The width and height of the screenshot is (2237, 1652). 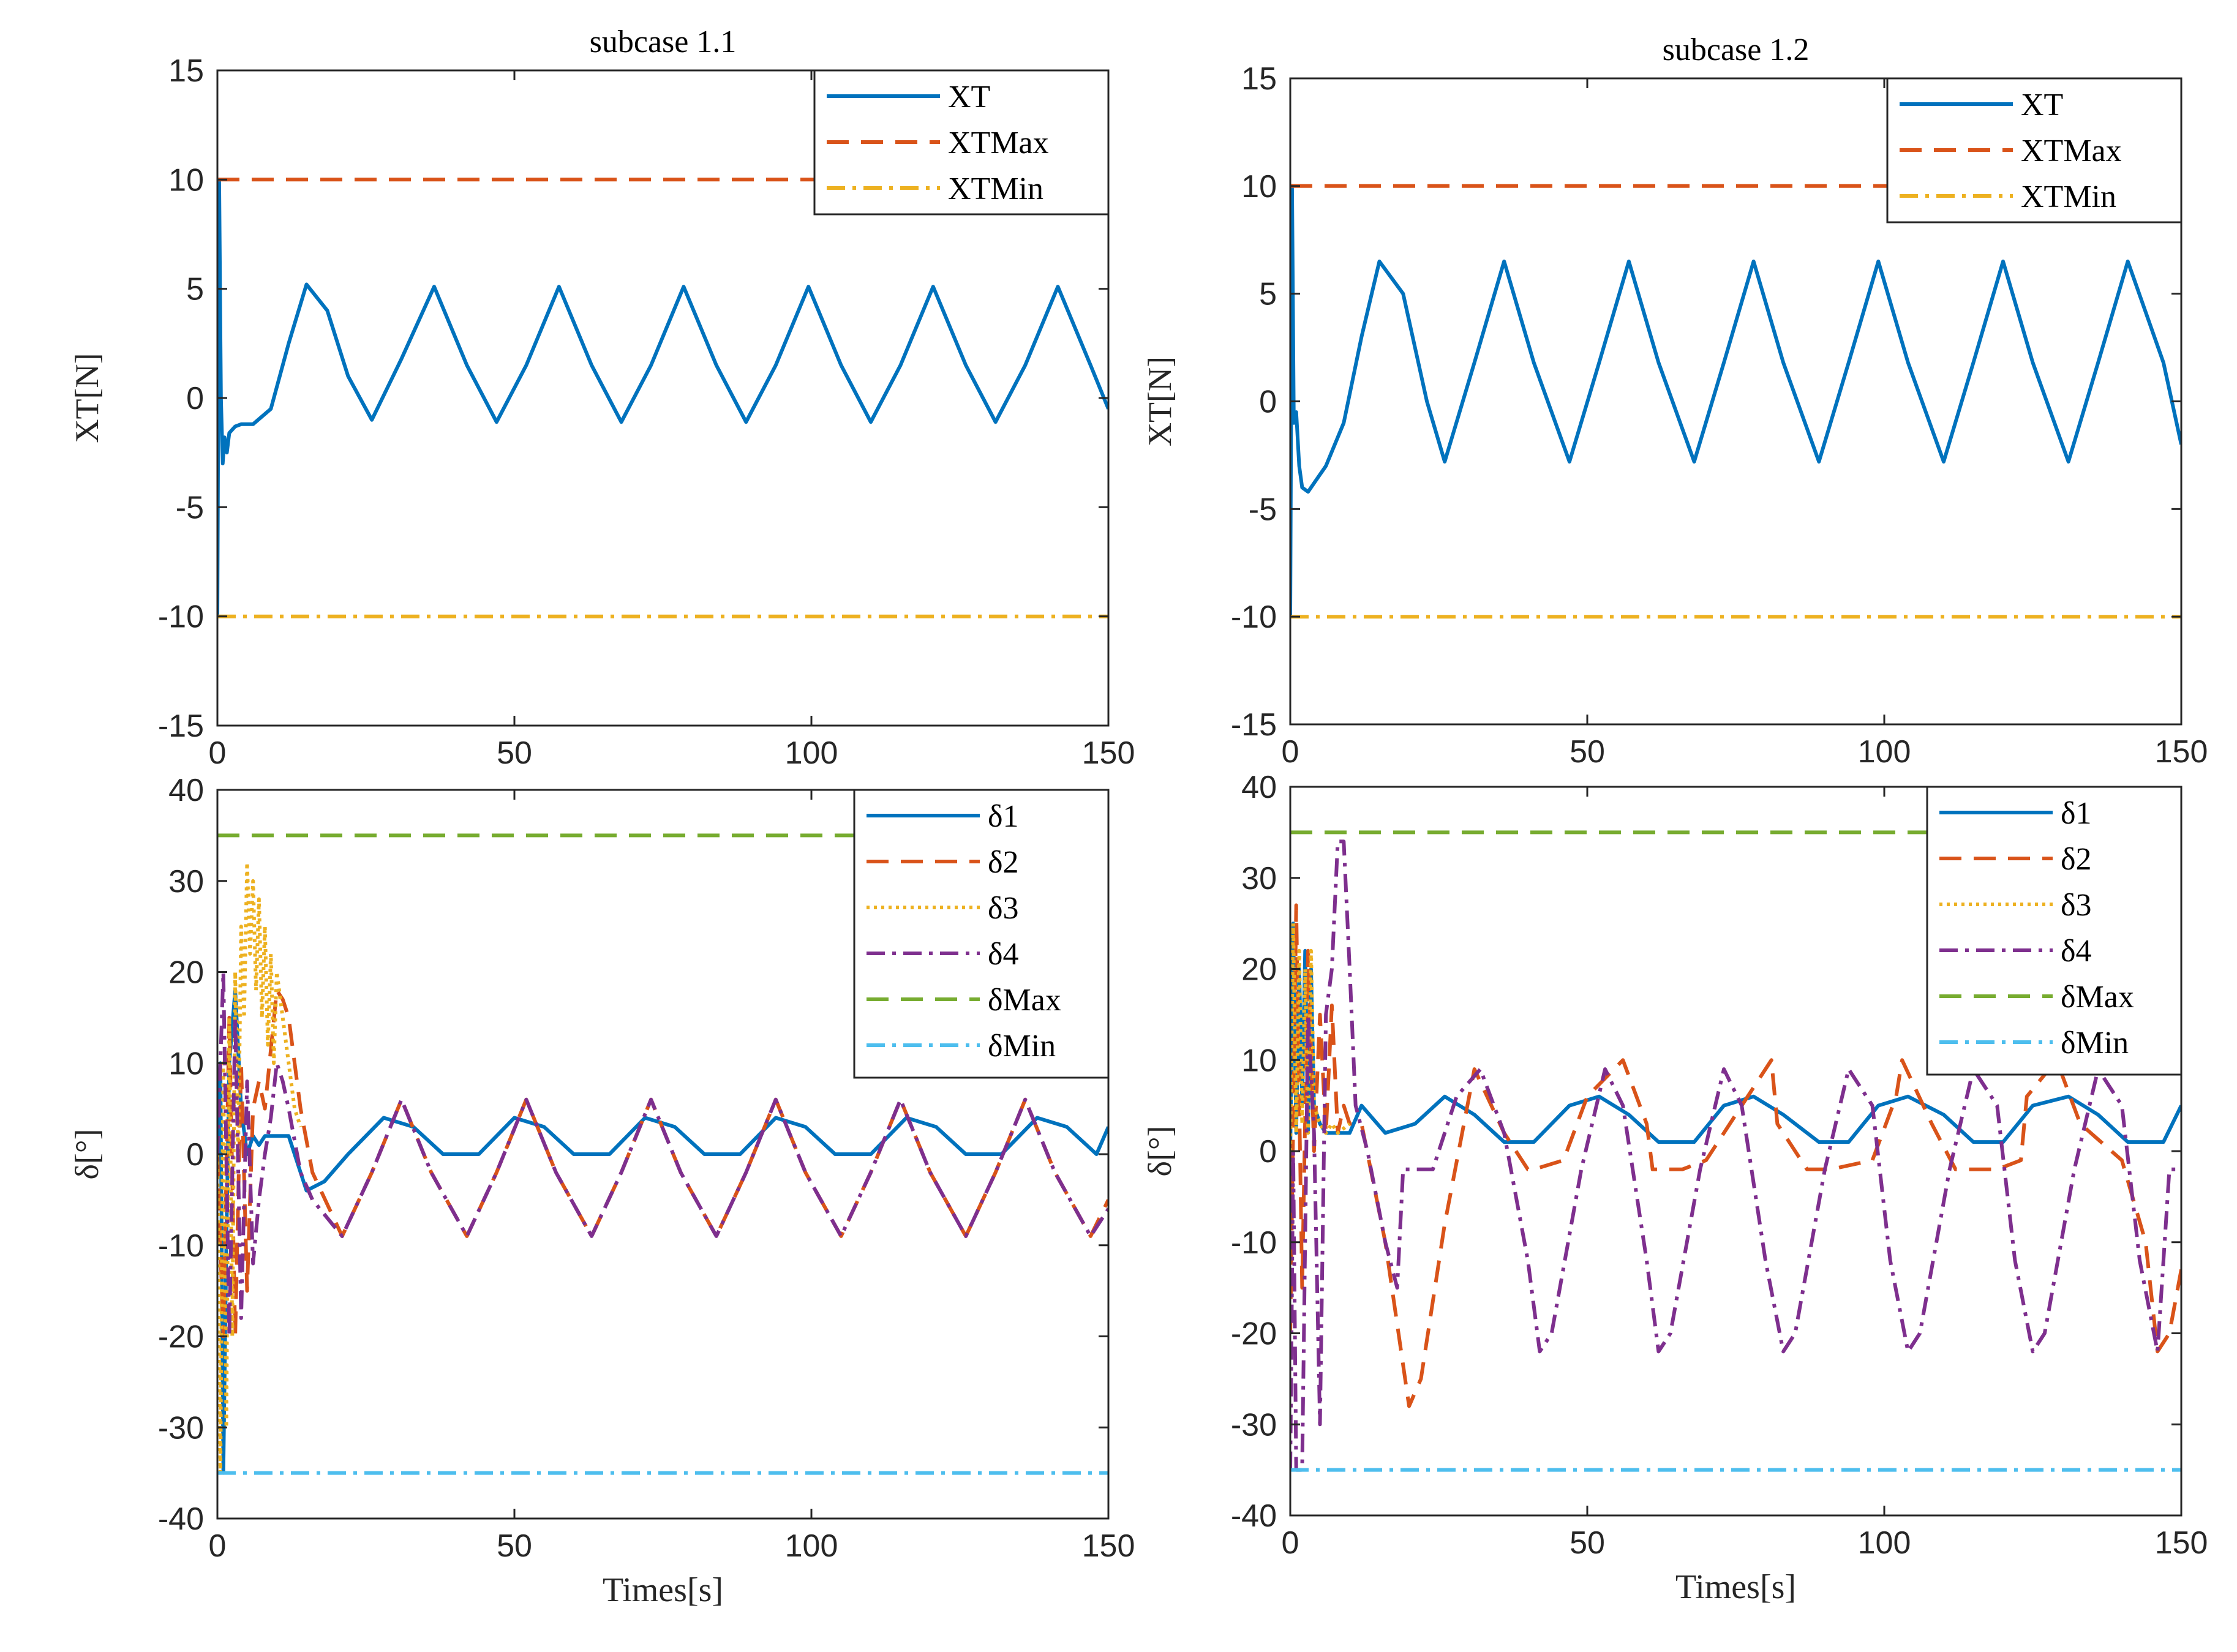 I want to click on chart-title: subcase 1.1, so click(x=664, y=41).